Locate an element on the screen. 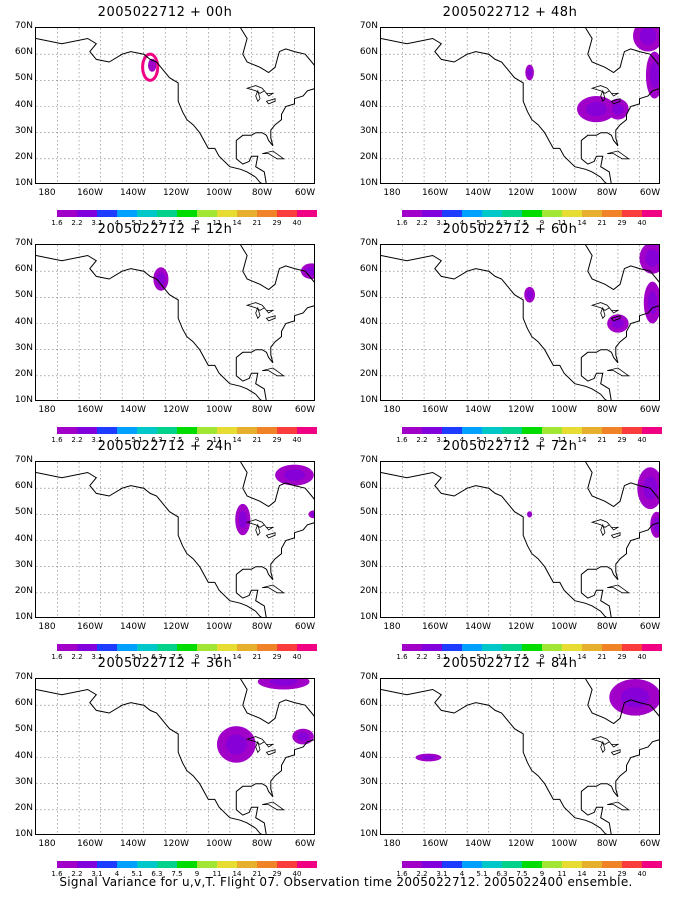  lon-tick-label: 180 is located at coordinates (47, 627).